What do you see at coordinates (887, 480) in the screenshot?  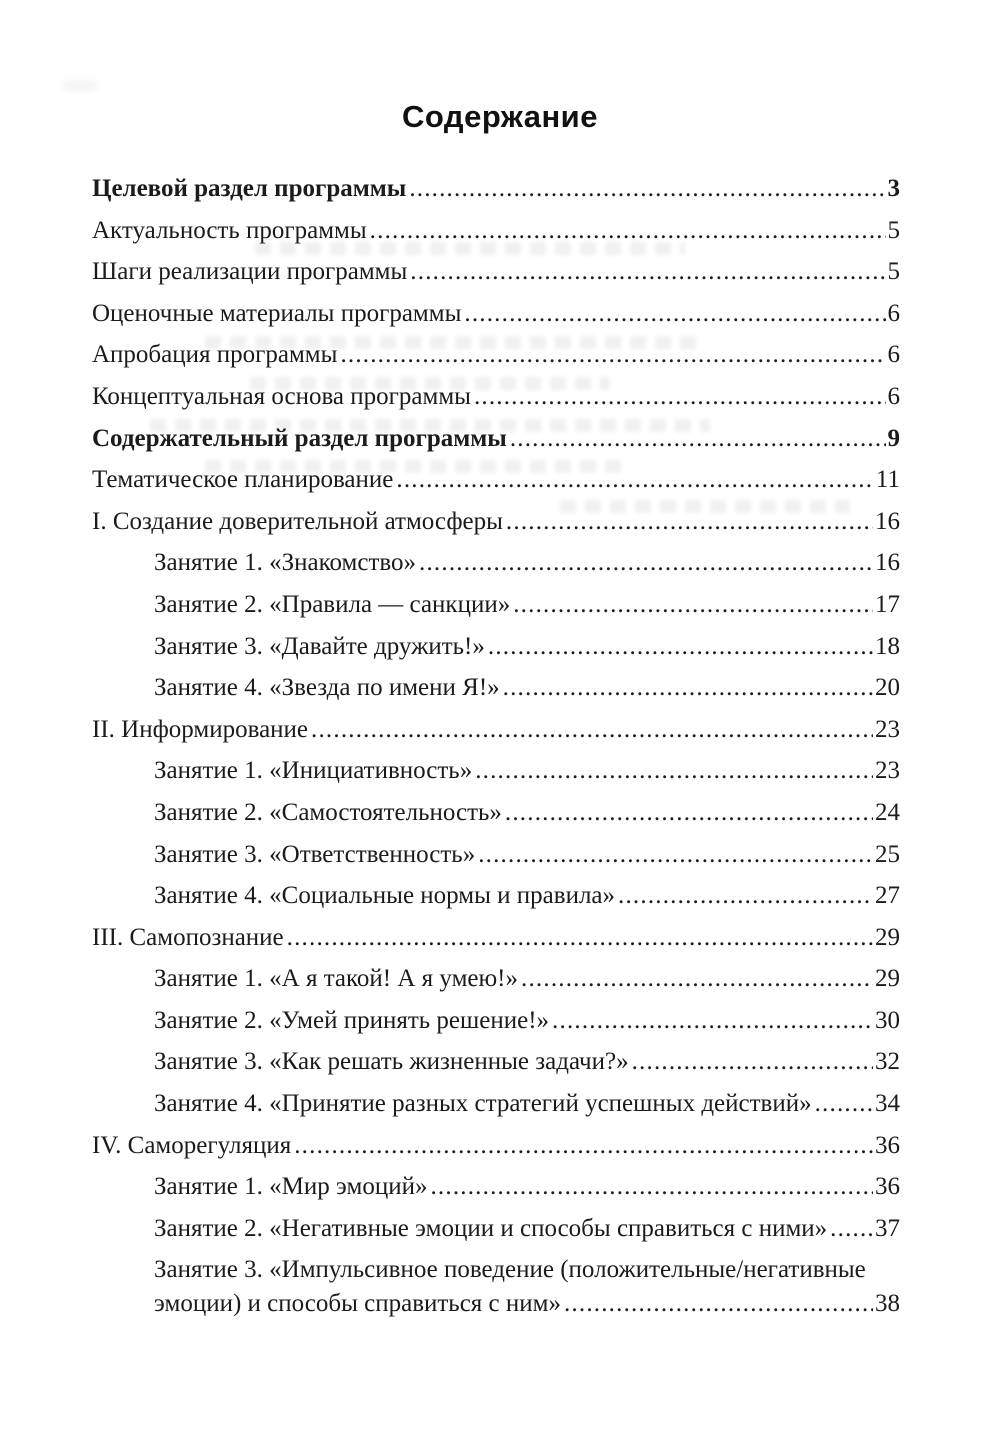 I see `toc-page-number: 11` at bounding box center [887, 480].